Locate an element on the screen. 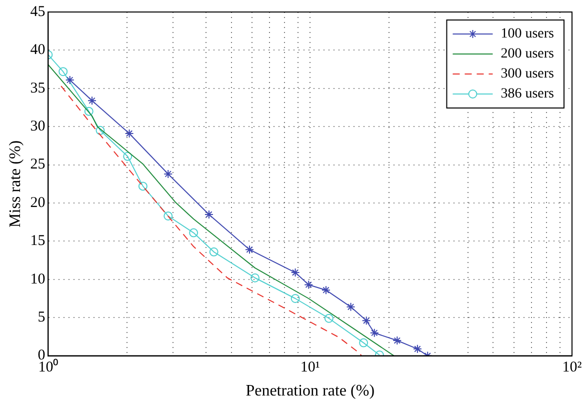 The height and width of the screenshot is (403, 587). x-tick-label: 10² is located at coordinates (572, 368).